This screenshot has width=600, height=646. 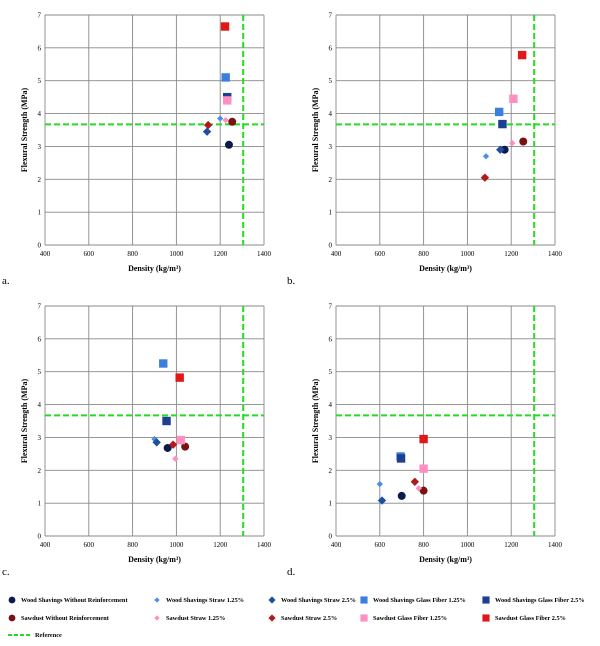 I want to click on legend-label: Sawdust Without Reinforcement, so click(x=65, y=618).